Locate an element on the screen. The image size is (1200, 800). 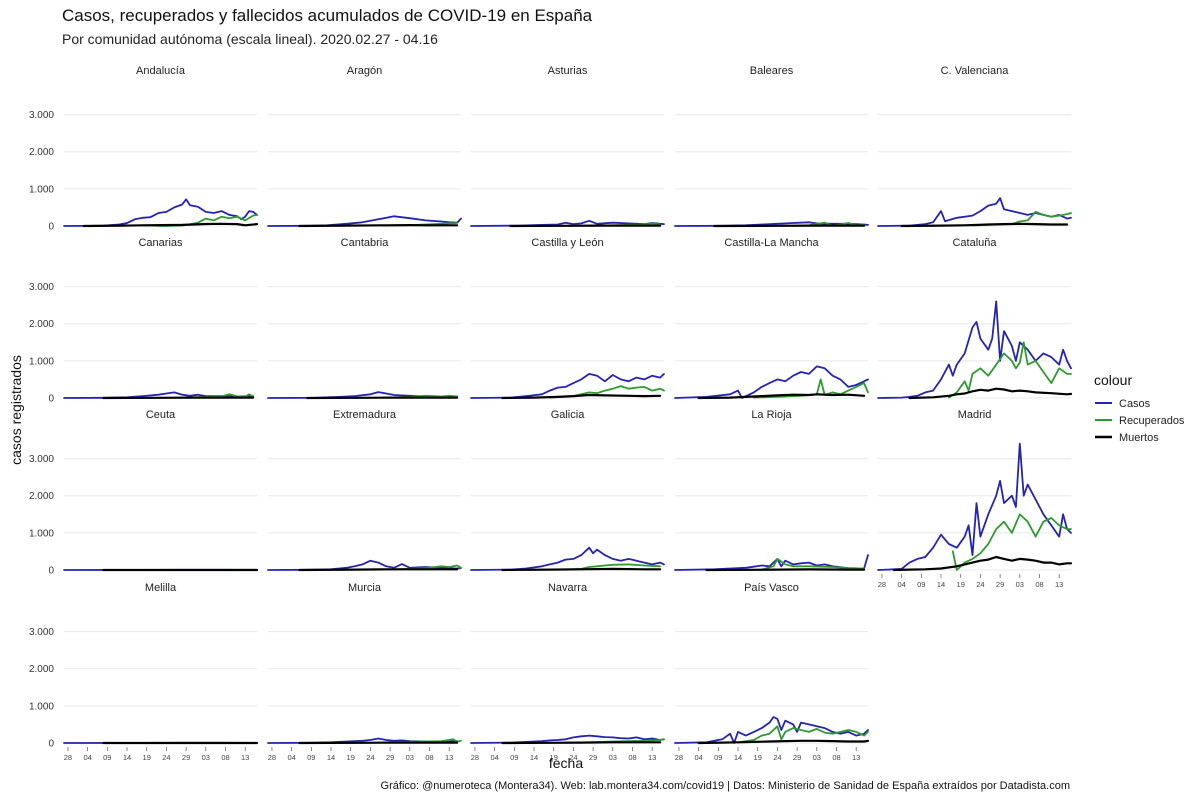
panel-strip-label: Melilla is located at coordinates (161, 588).